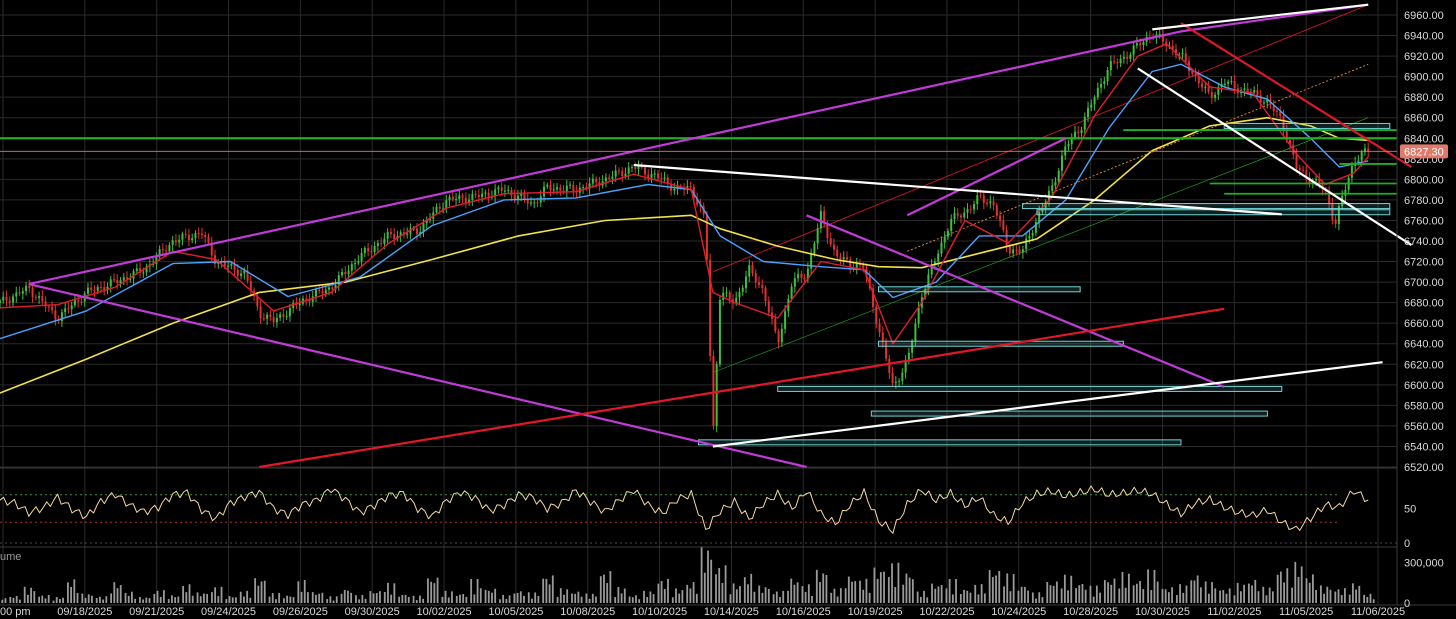 The height and width of the screenshot is (619, 1456). I want to click on time-tick-label: 10/08/2025, so click(587, 612).